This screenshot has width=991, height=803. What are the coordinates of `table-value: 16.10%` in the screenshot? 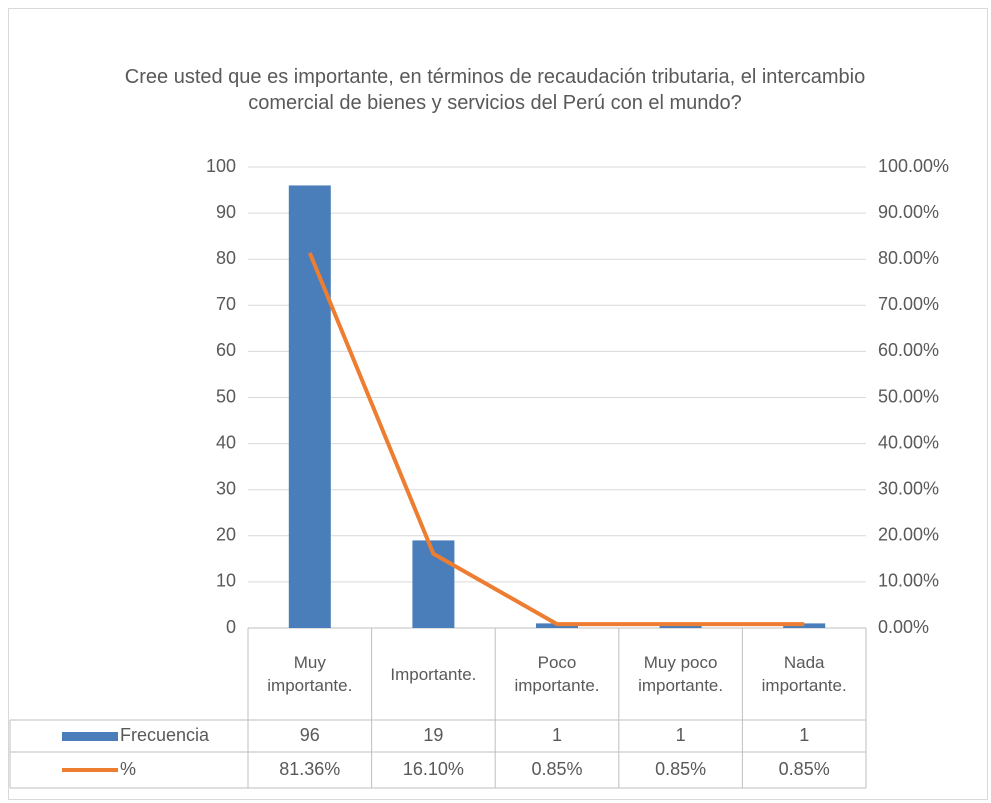 It's located at (433, 769).